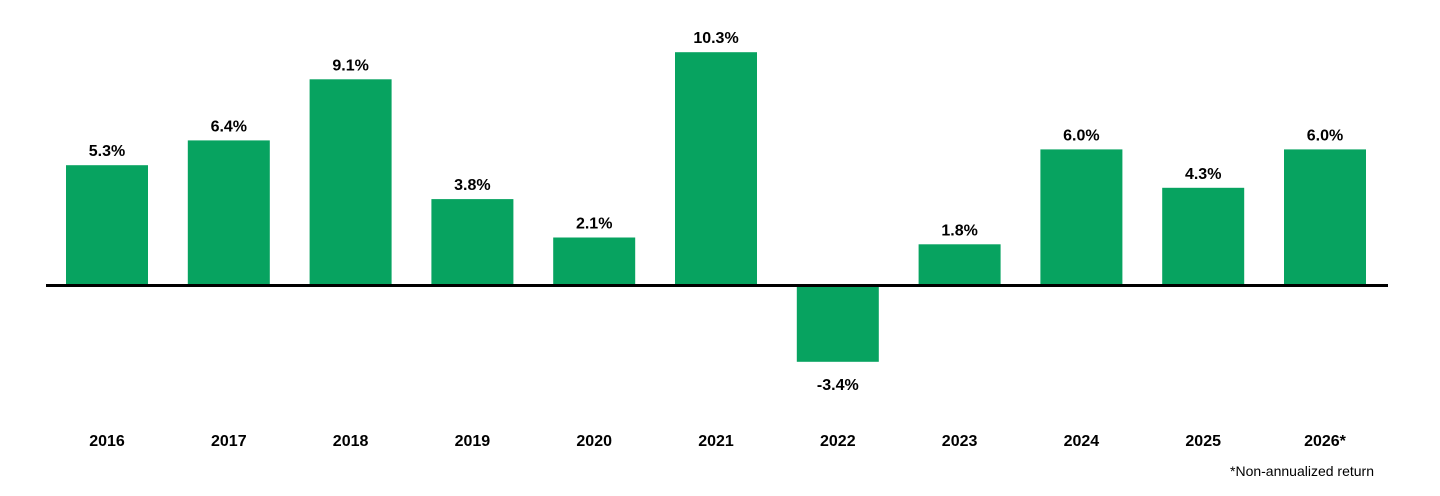  What do you see at coordinates (350, 65) in the screenshot?
I see `value-label-2018: 9.1%` at bounding box center [350, 65].